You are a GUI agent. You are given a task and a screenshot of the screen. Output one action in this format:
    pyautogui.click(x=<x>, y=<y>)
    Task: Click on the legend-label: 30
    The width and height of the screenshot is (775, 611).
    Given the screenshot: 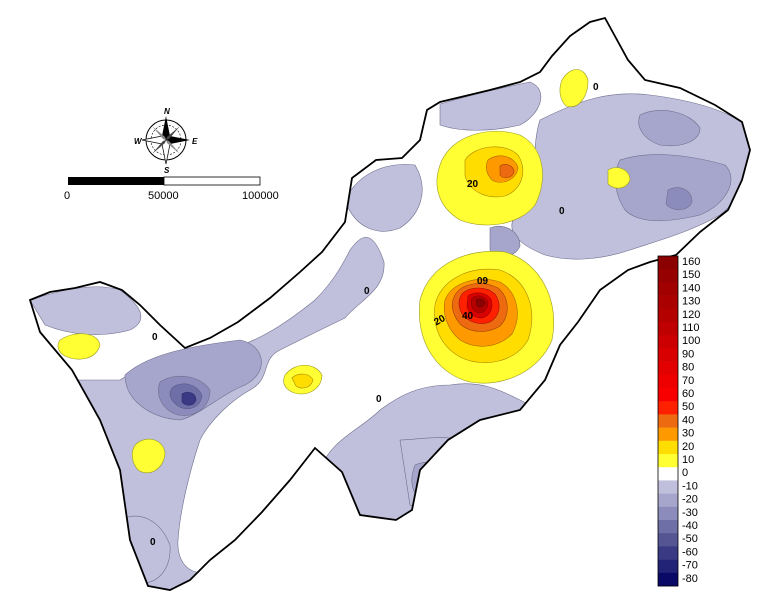 What is the action you would take?
    pyautogui.click(x=688, y=434)
    